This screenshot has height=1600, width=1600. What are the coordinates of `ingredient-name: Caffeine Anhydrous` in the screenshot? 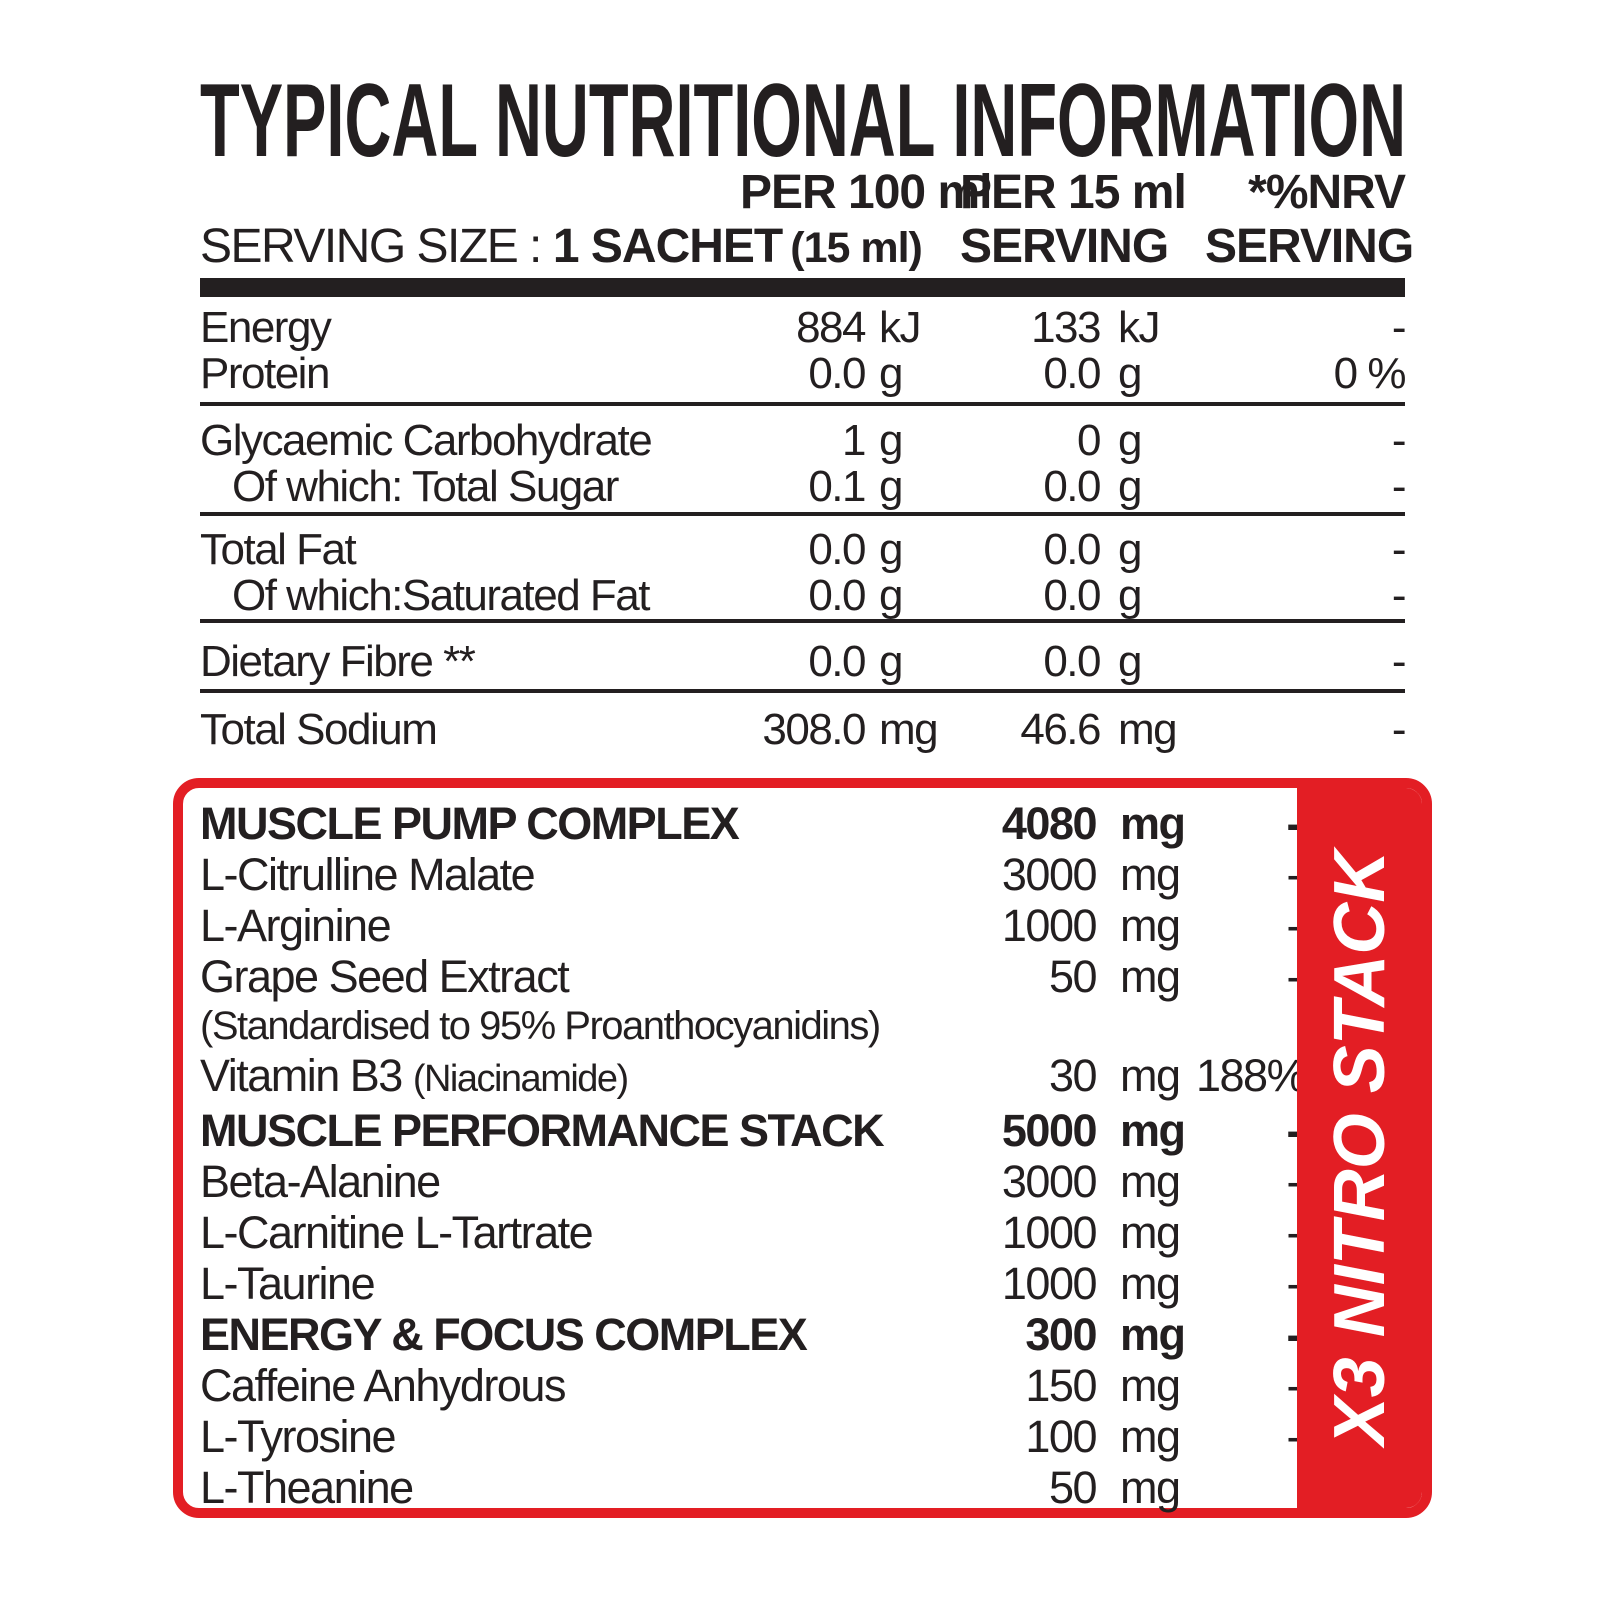 It's located at (383, 1385).